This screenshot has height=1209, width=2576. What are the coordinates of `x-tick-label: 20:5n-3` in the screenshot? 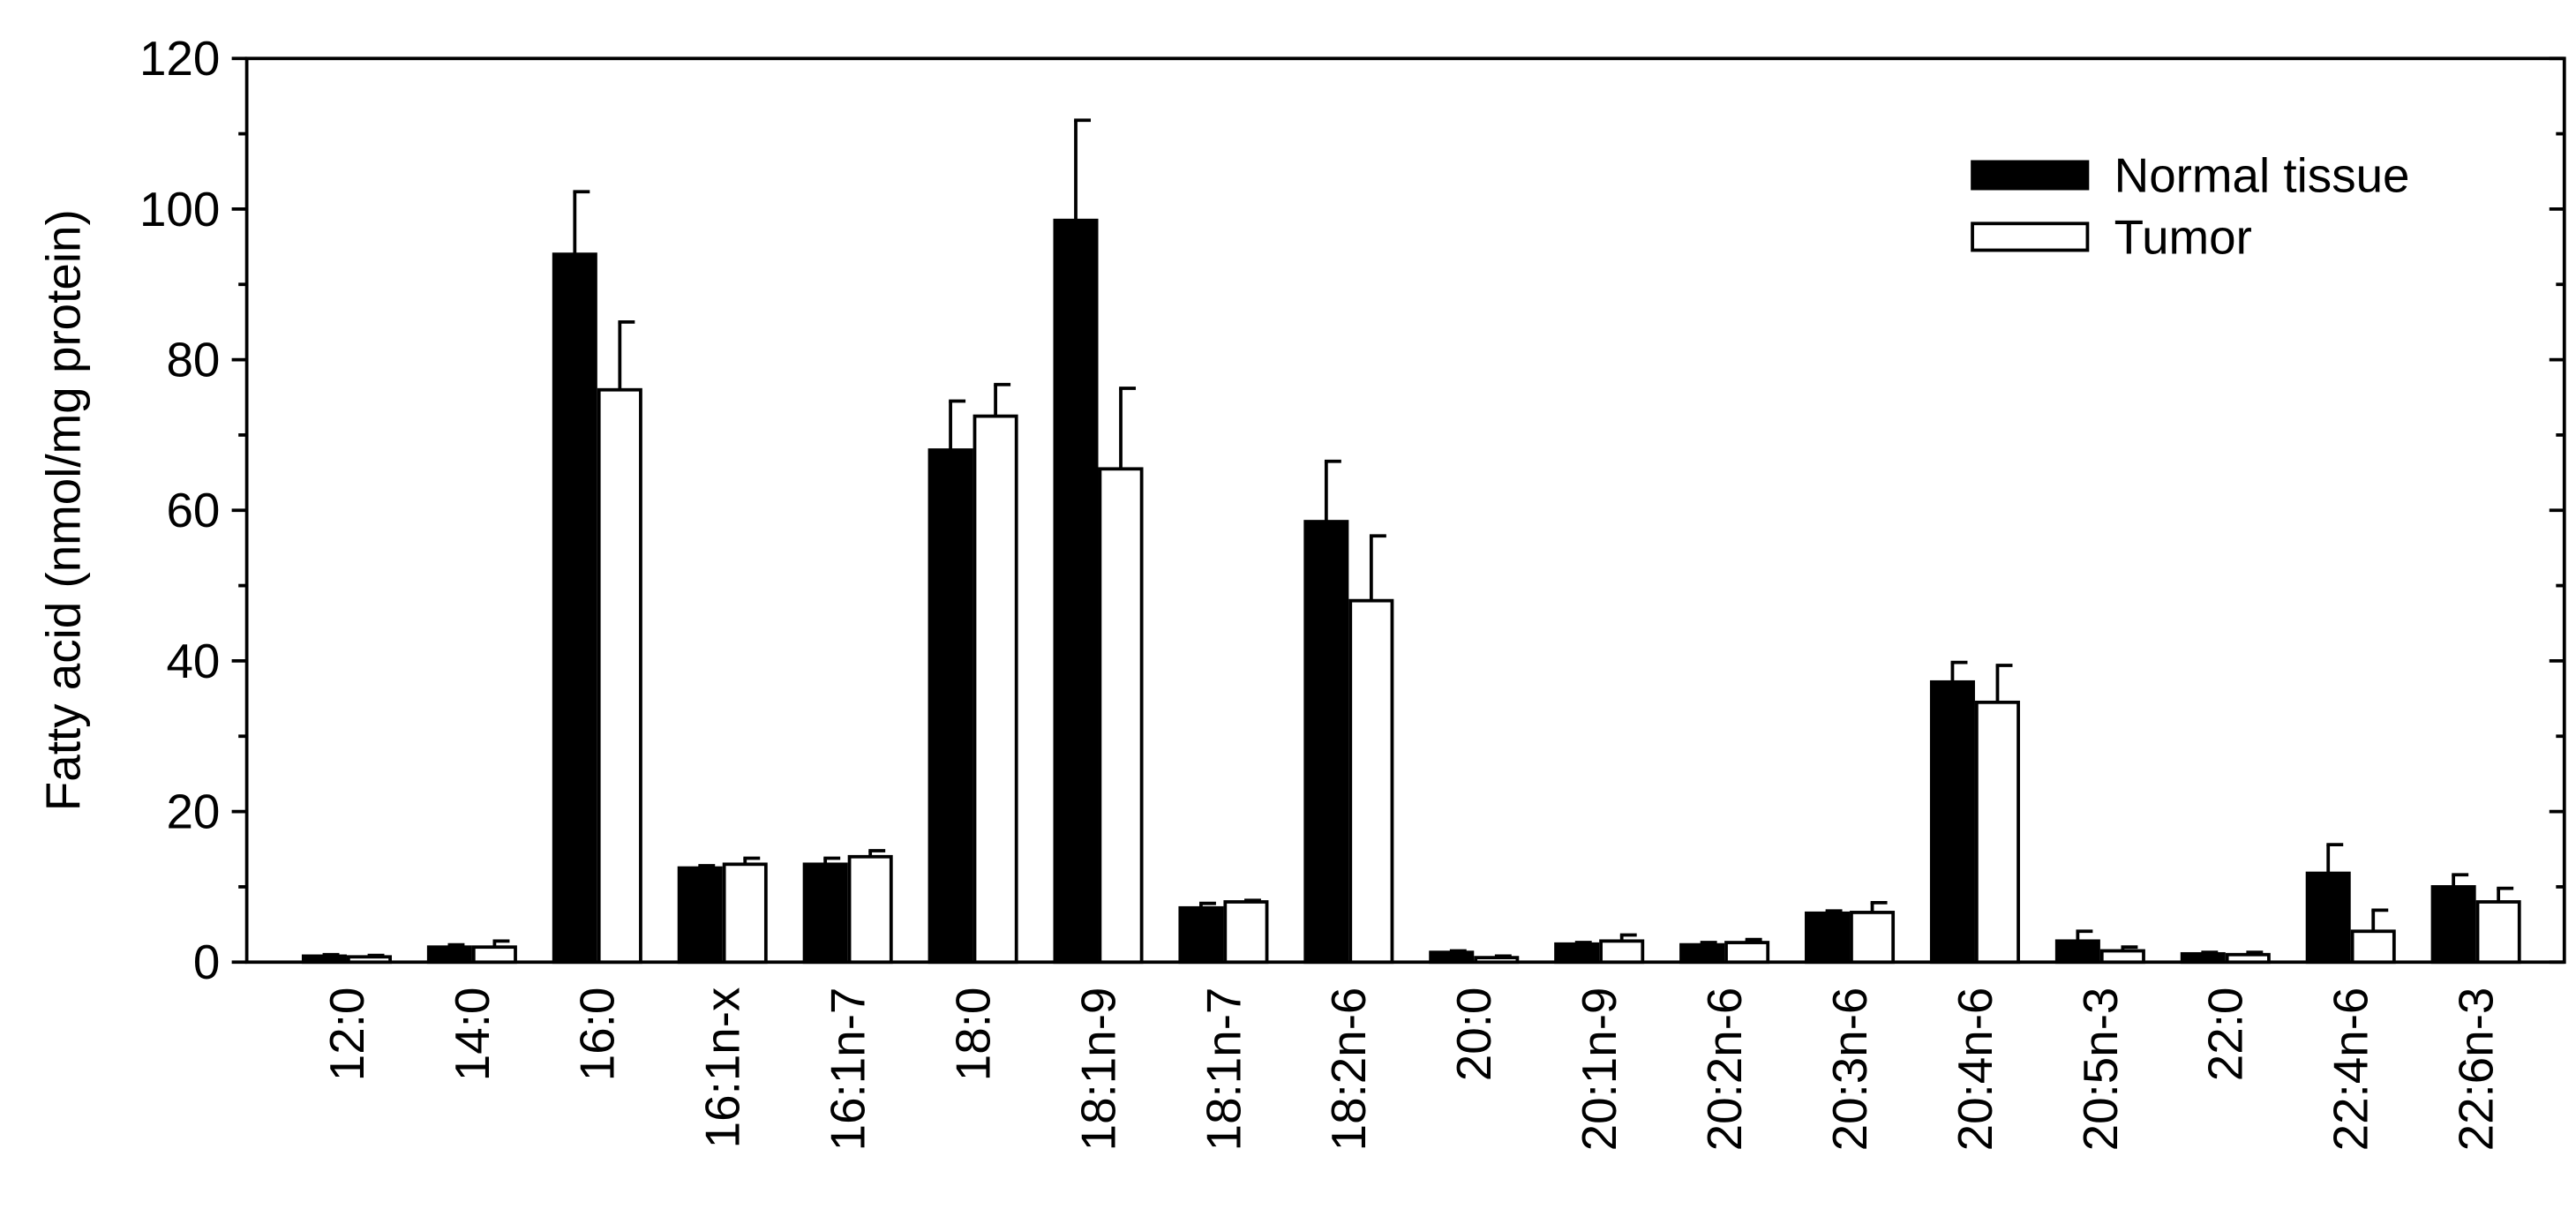 It's located at (2100, 1069).